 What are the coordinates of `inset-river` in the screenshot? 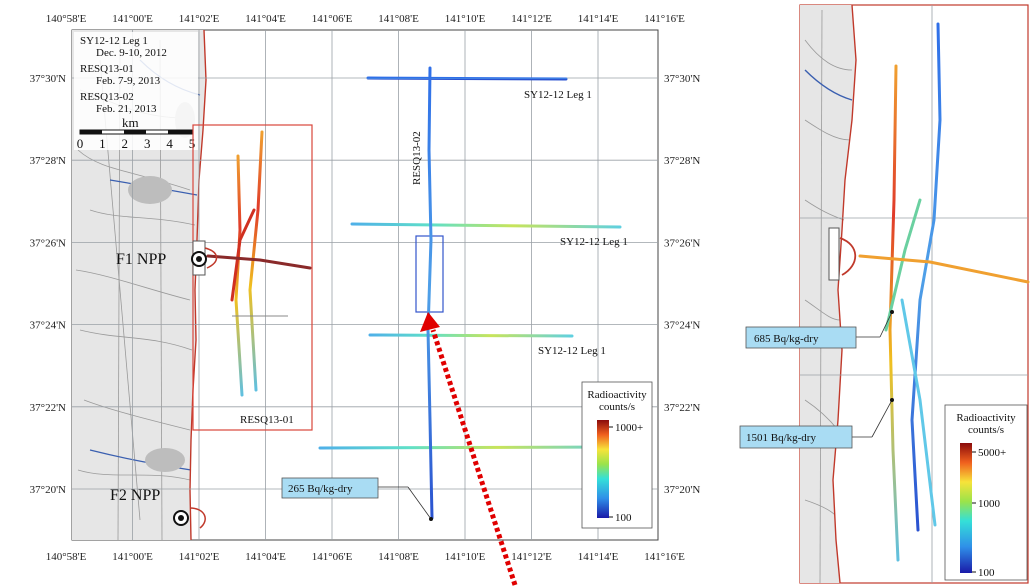 It's located at (828, 85).